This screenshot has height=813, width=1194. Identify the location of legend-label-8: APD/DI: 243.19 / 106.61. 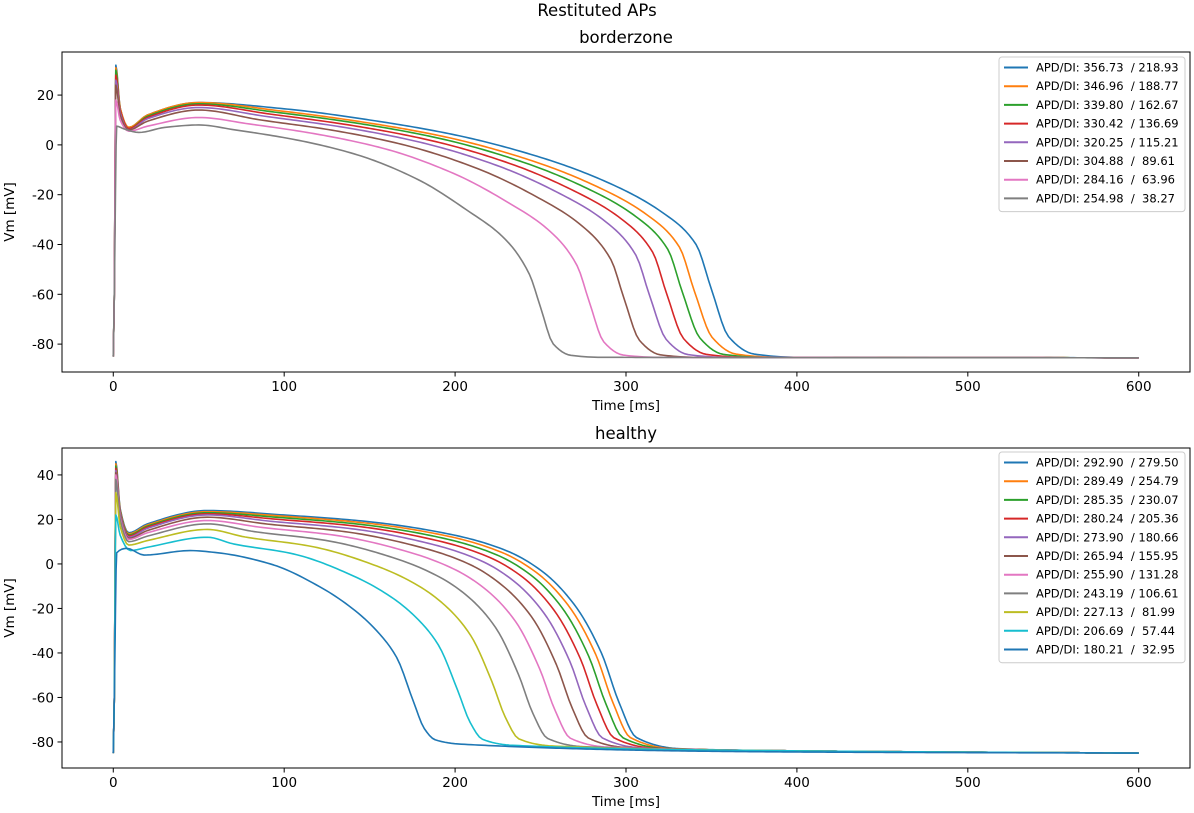
(1107, 593).